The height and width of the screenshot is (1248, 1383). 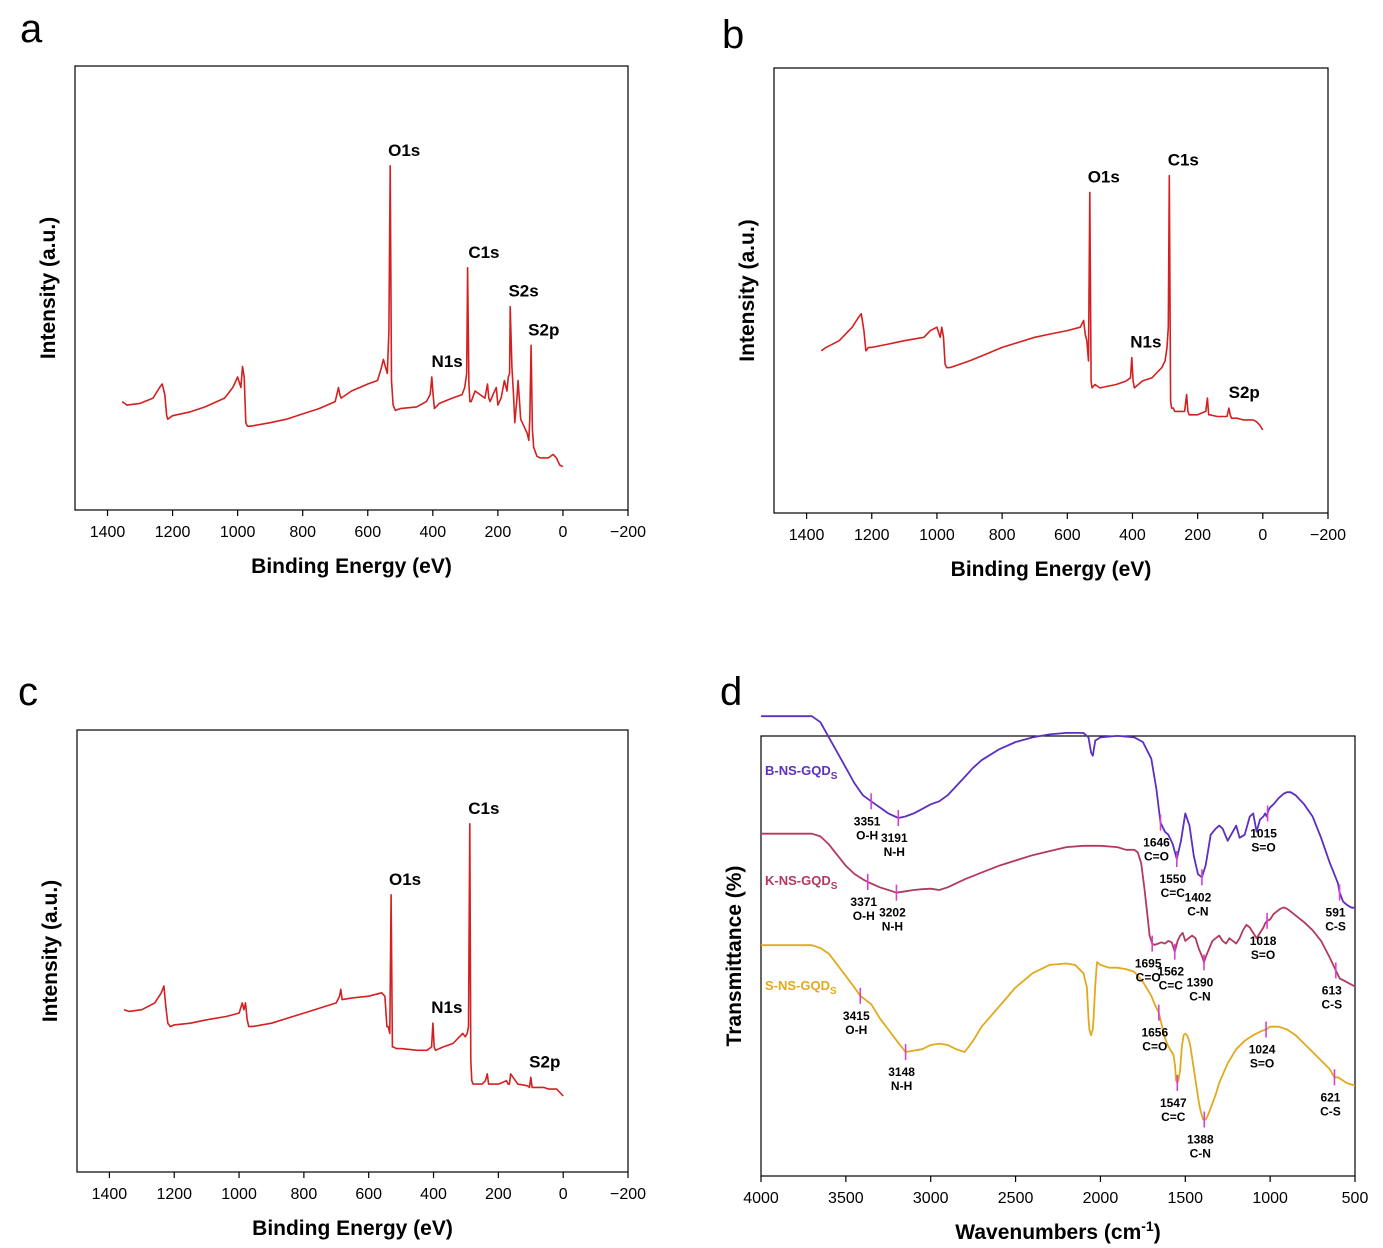 I want to click on x-axis-title: Wavenumbers (cm-1), so click(x=1057, y=1231).